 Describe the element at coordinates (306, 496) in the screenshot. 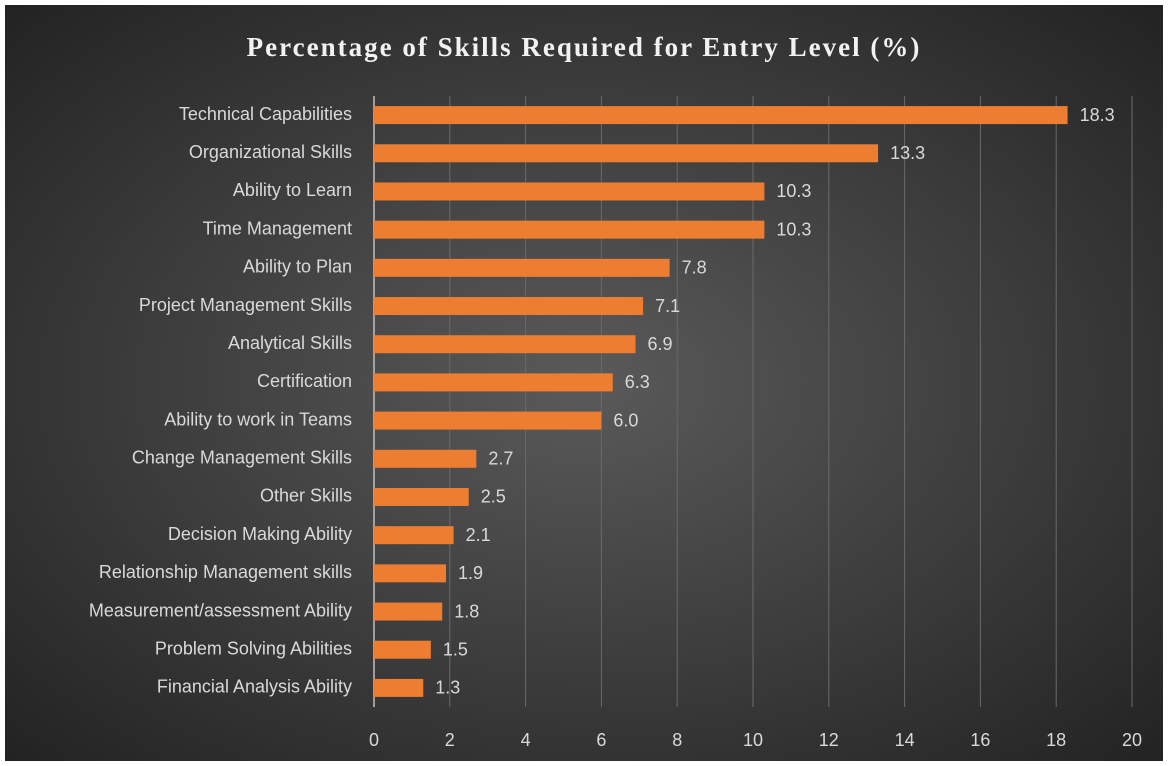

I see `y-tick-label: Other Skills` at that location.